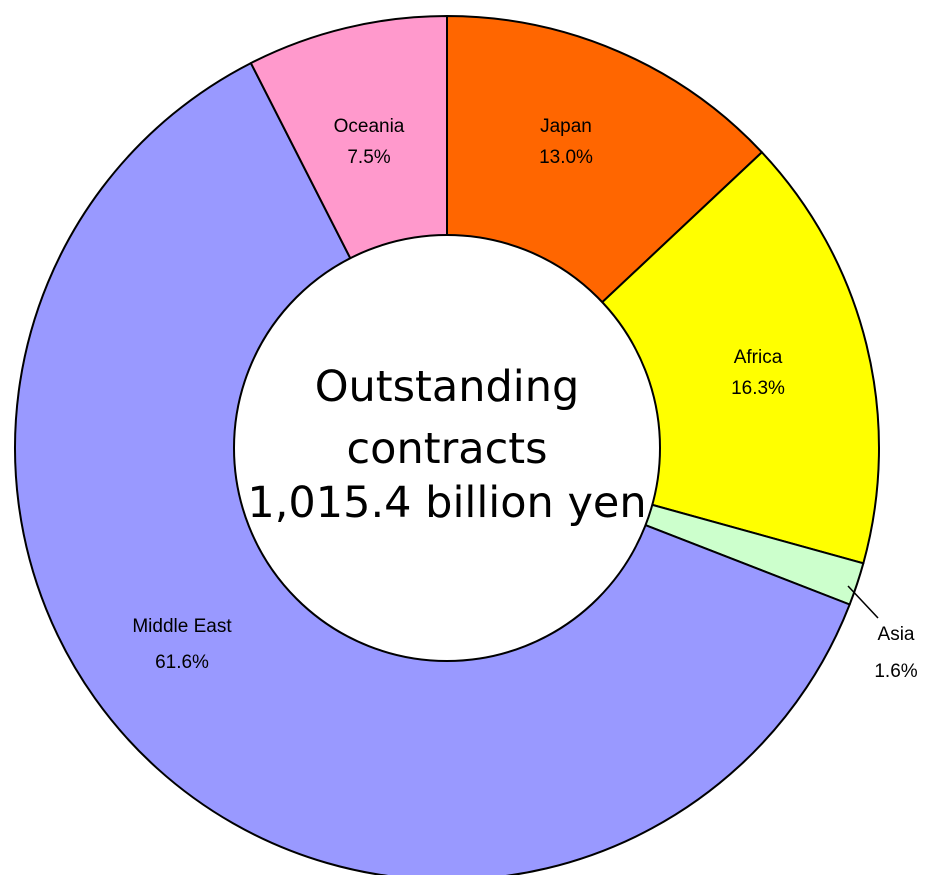 The height and width of the screenshot is (875, 925). Describe the element at coordinates (369, 126) in the screenshot. I see `slice-name-oceania: Oceania` at that location.